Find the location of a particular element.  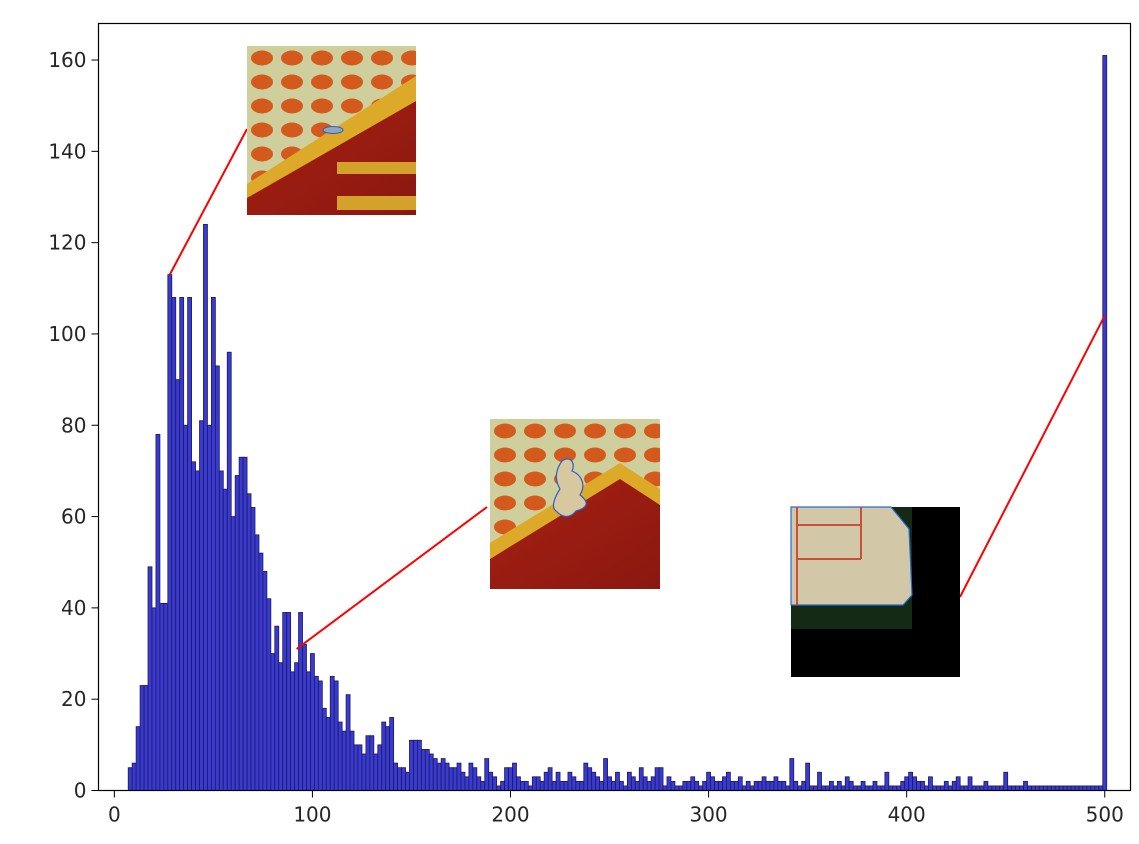

inset-thumbnail-mid is located at coordinates (575, 504).